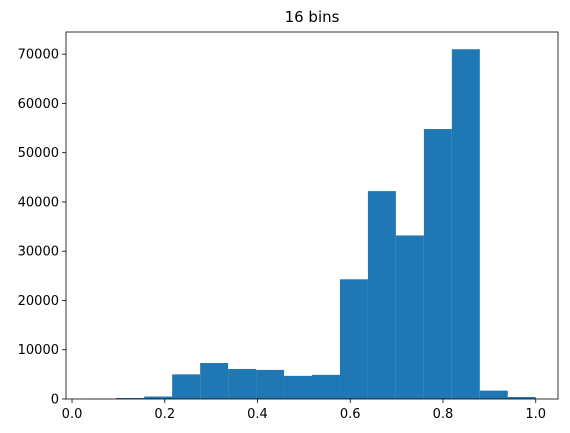 This screenshot has width=570, height=433. Describe the element at coordinates (55, 400) in the screenshot. I see `y-tick-label: 0` at that location.